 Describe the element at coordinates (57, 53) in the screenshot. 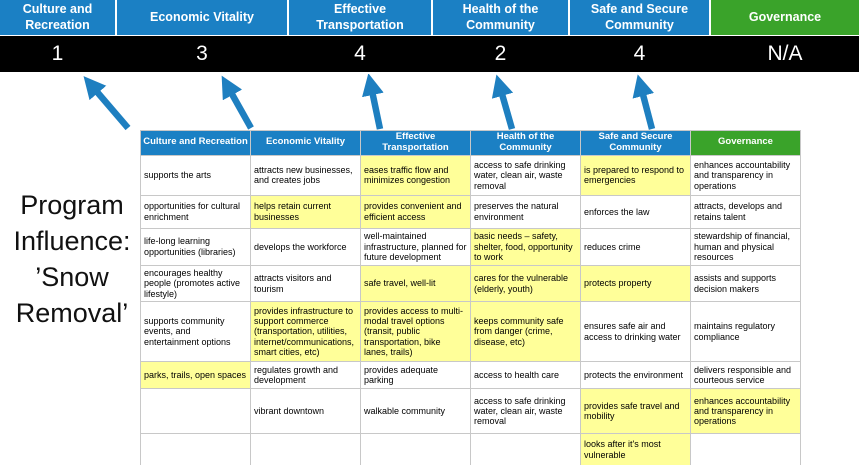

I see `pillar-score-0: 1` at that location.